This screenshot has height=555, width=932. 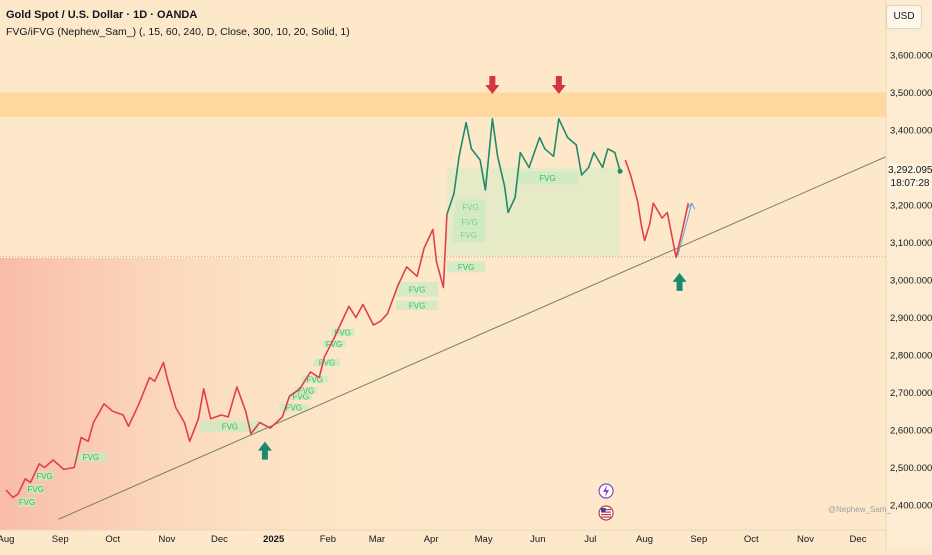 I want to click on price-line-bullish, so click(x=533, y=166).